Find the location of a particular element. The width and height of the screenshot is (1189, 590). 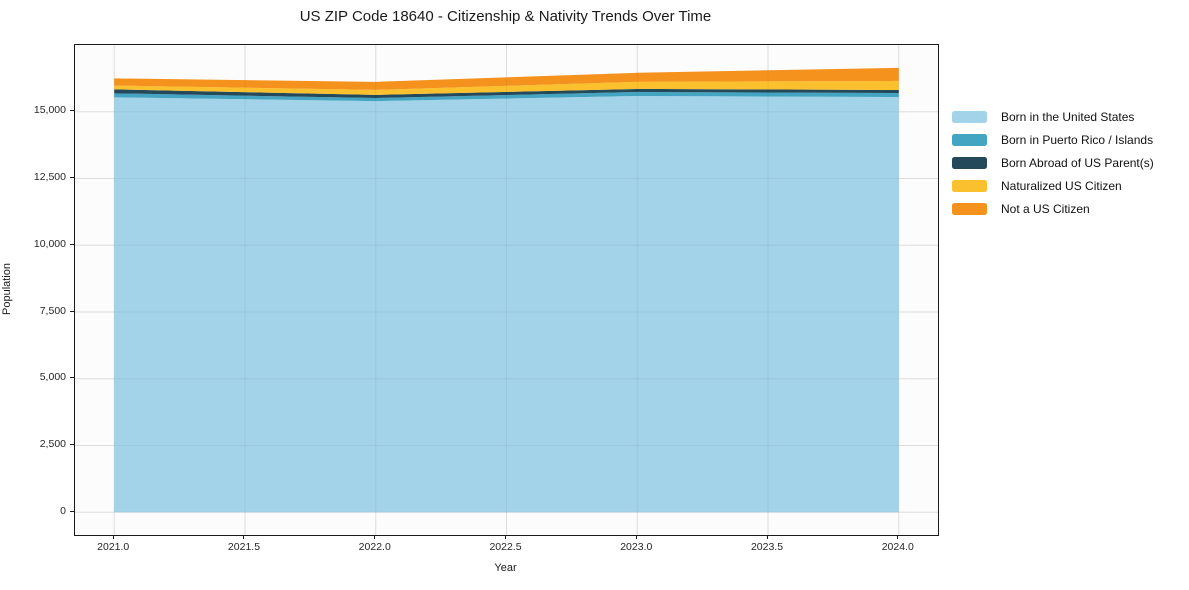

legend-label: Not a US Citizen is located at coordinates (1045, 208).